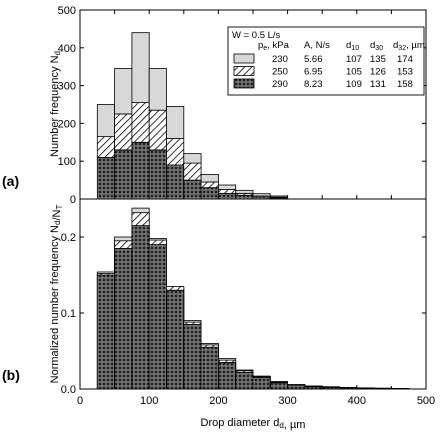 This screenshot has width=447, height=436. I want to click on b-xtick-label-0: 0, so click(80, 401).